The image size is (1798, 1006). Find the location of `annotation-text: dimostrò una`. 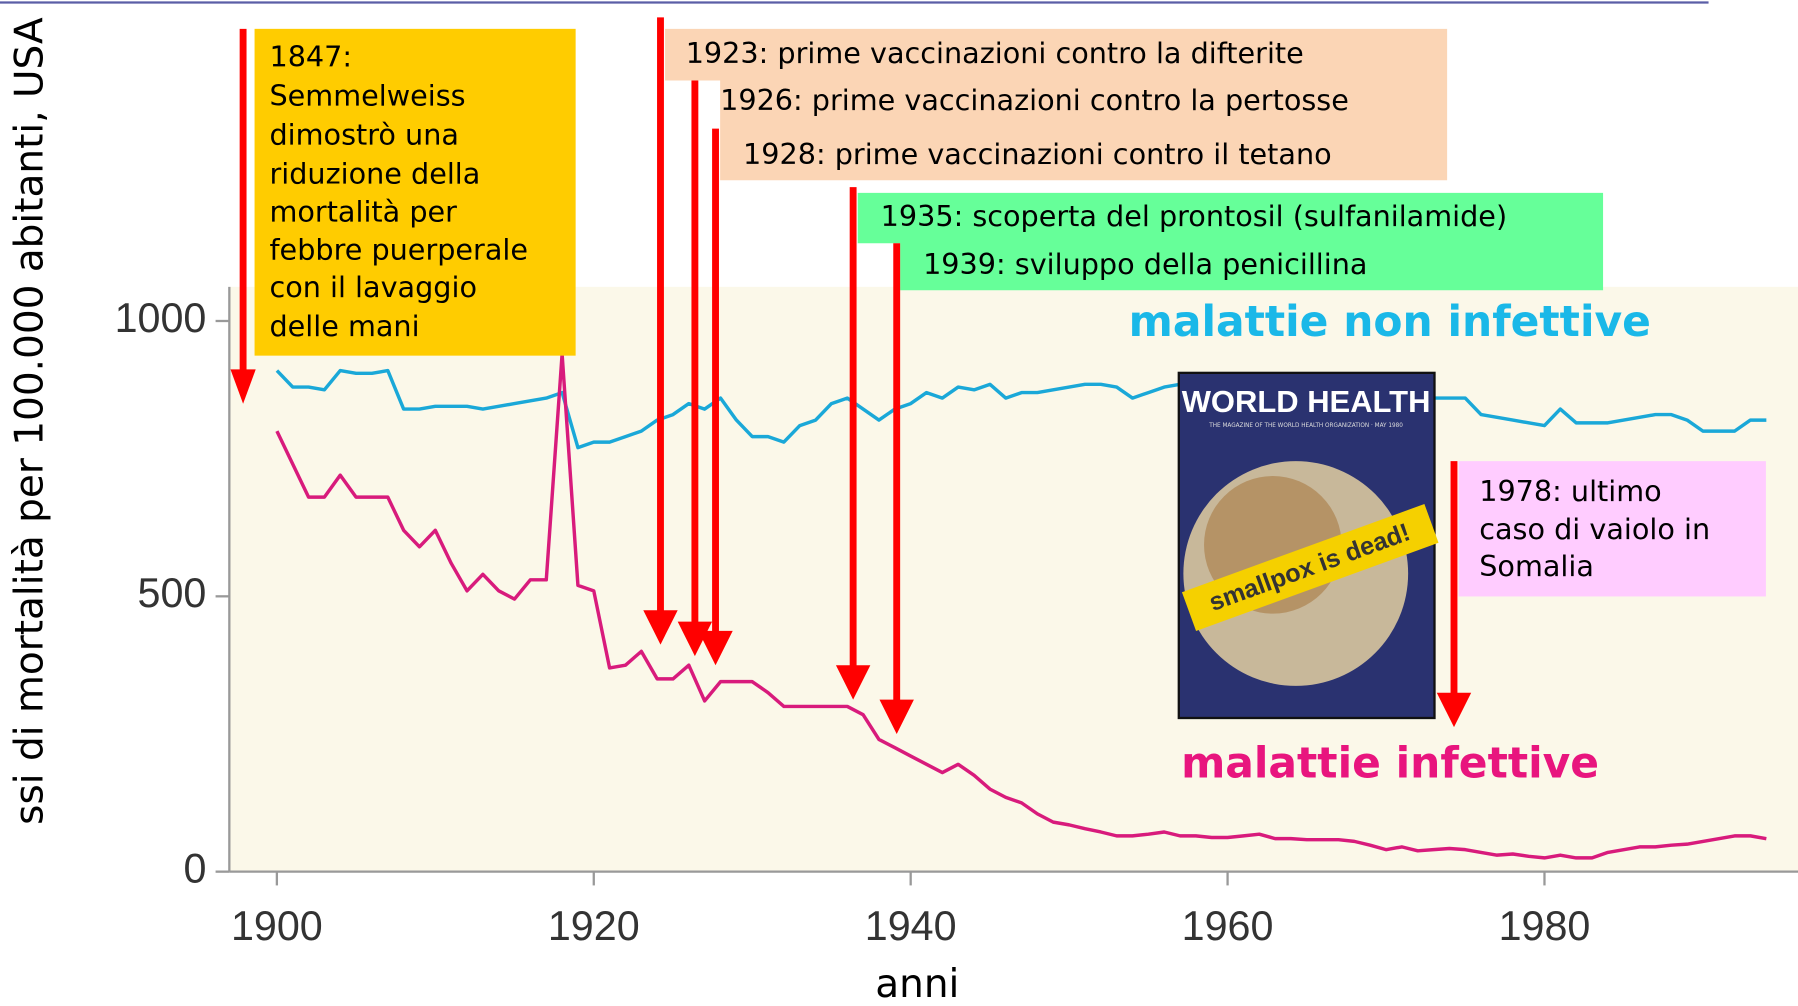

annotation-text: dimostrò una is located at coordinates (363, 135).